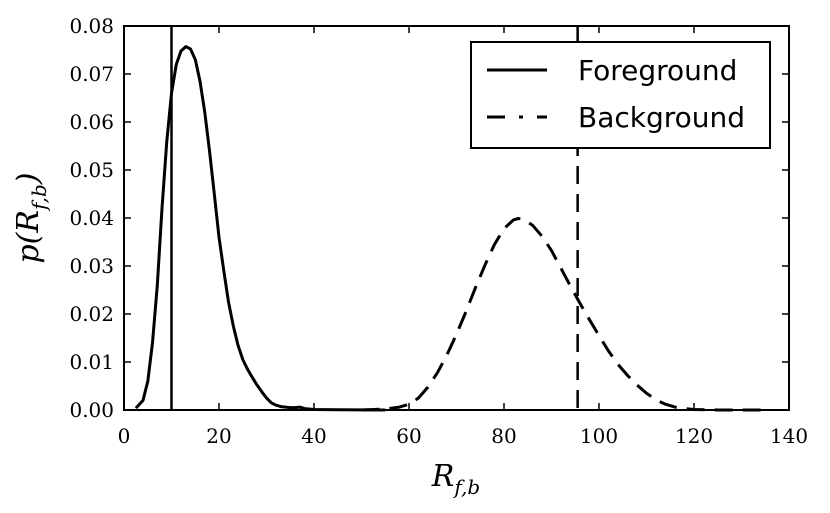 The image size is (830, 513). What do you see at coordinates (661, 117) in the screenshot?
I see `legend-background-label: Background` at bounding box center [661, 117].